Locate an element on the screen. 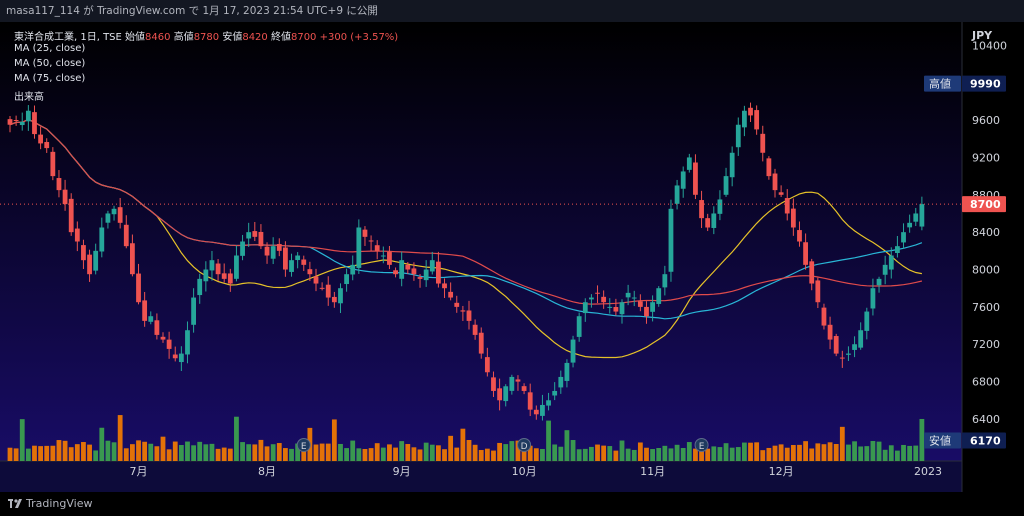 The height and width of the screenshot is (516, 1024). legend-volume: 出来高 is located at coordinates (29, 97).